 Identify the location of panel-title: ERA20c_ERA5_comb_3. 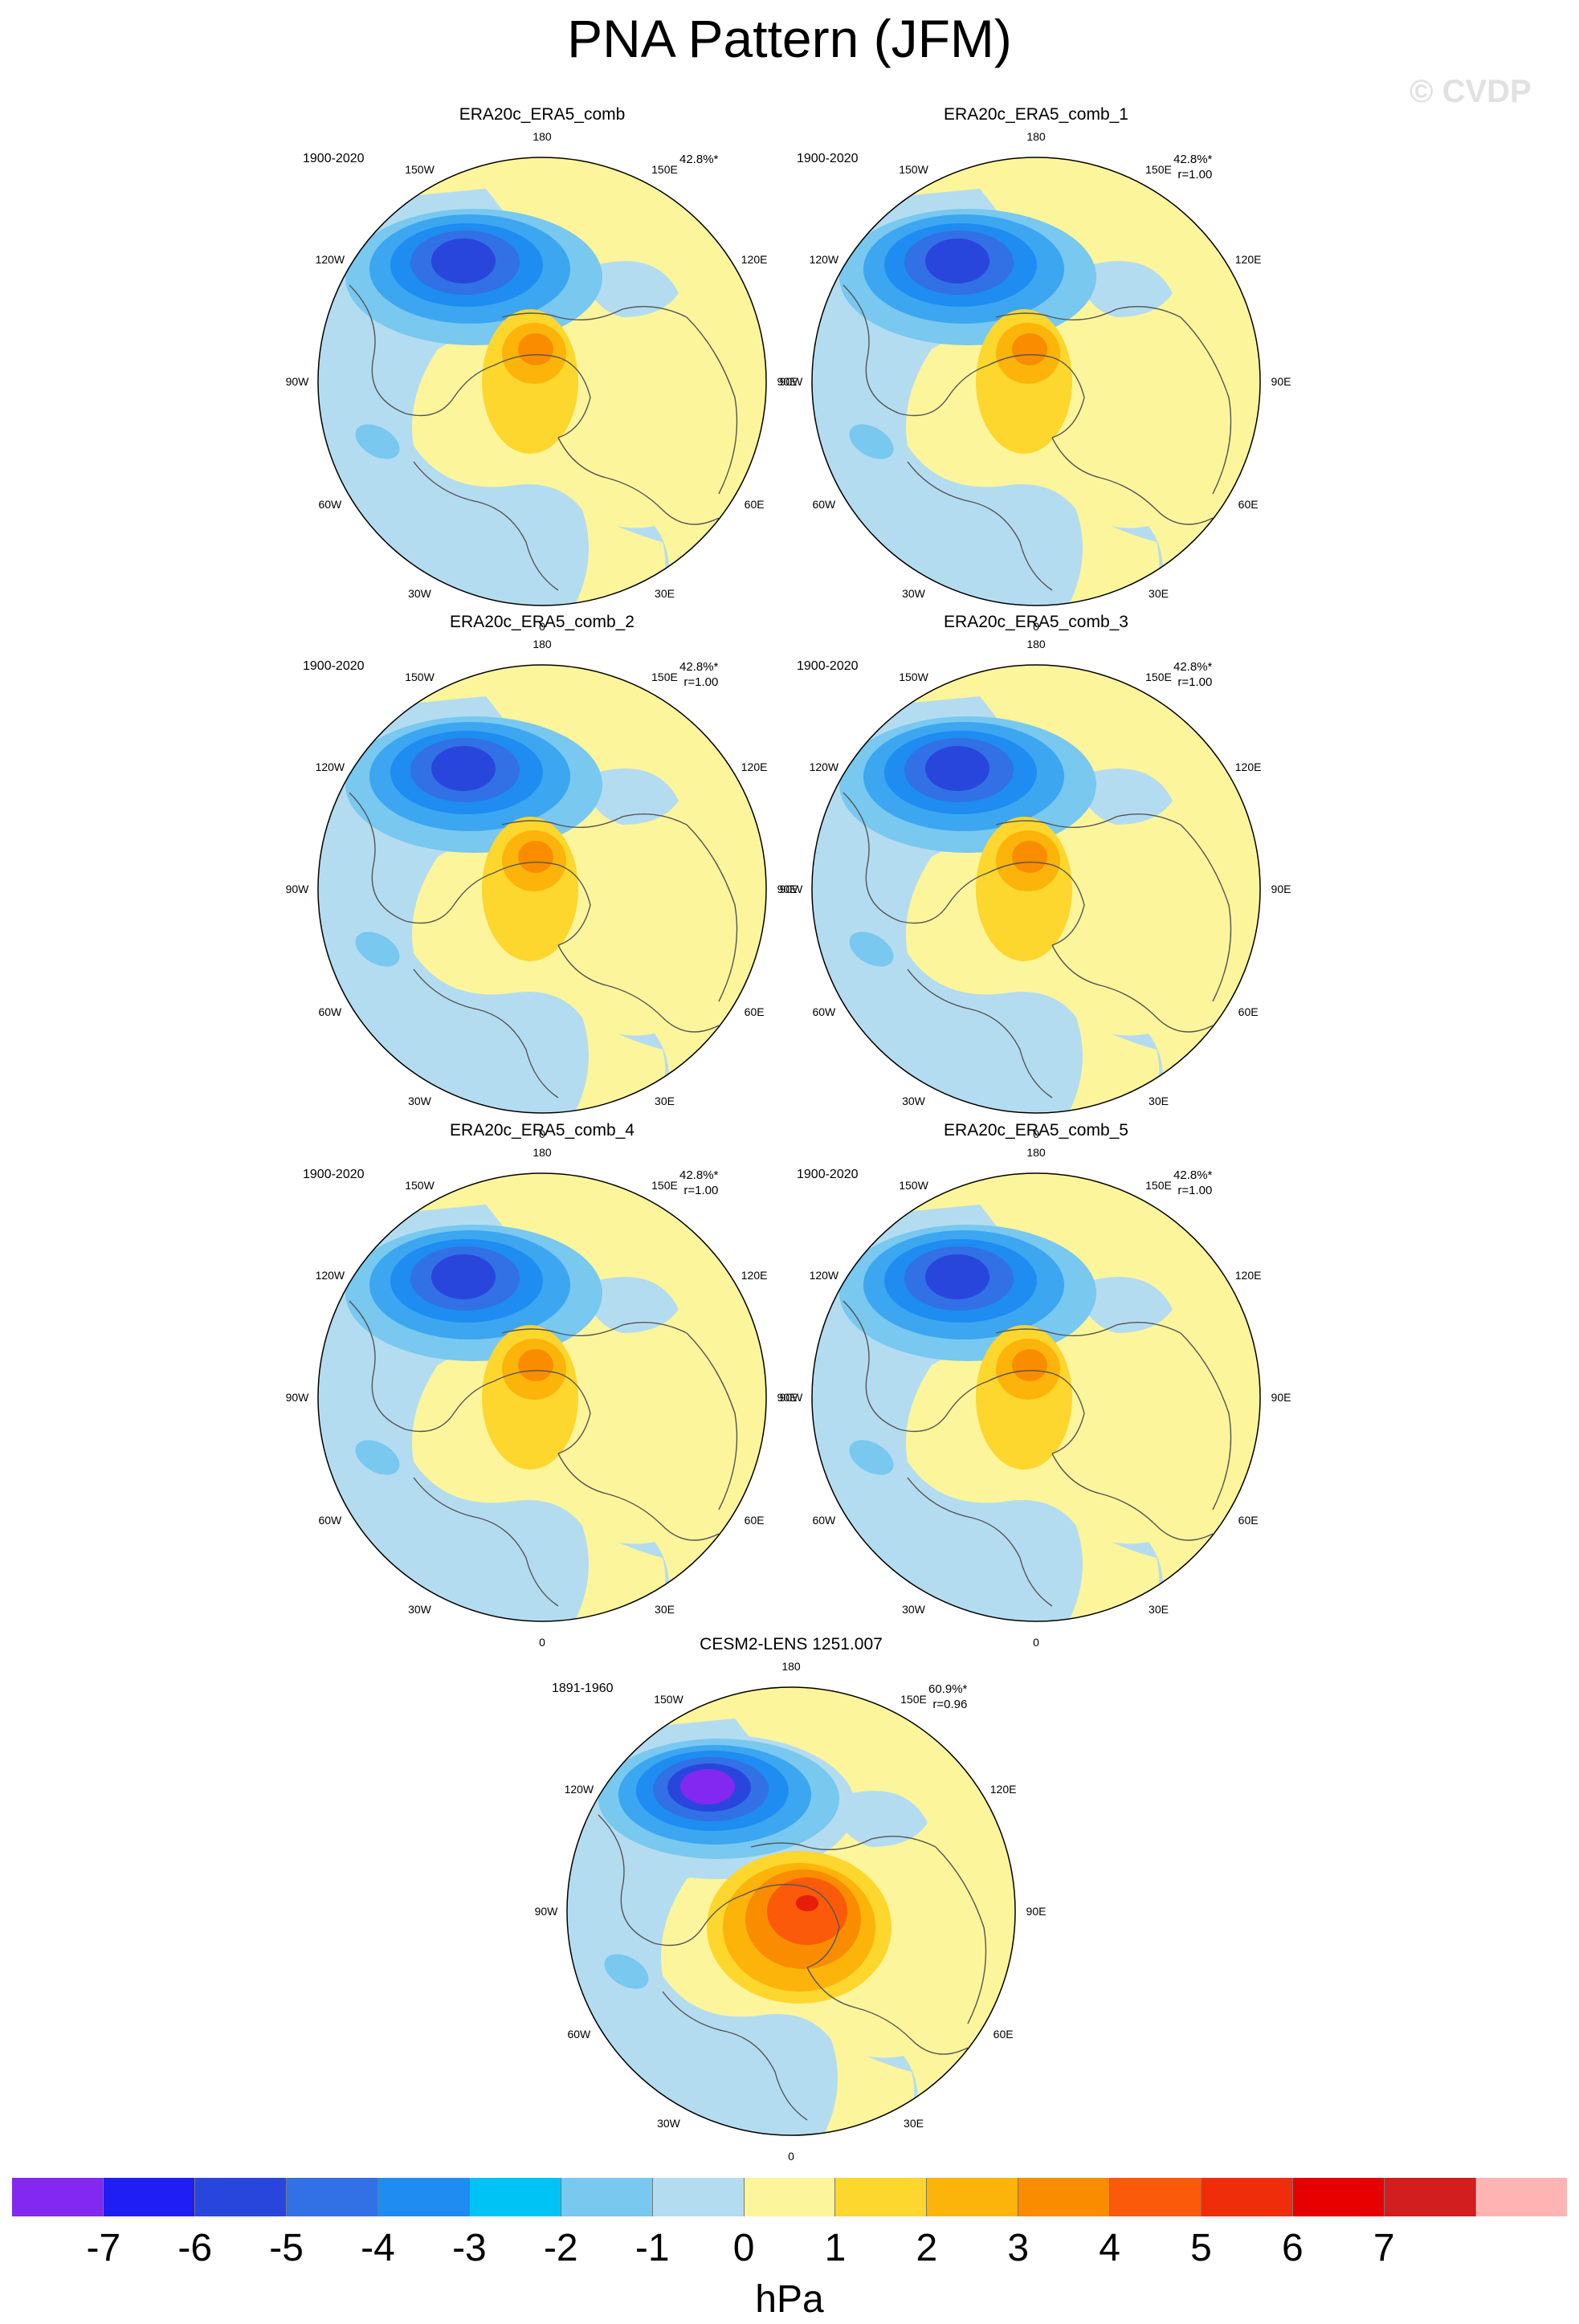
(1036, 622).